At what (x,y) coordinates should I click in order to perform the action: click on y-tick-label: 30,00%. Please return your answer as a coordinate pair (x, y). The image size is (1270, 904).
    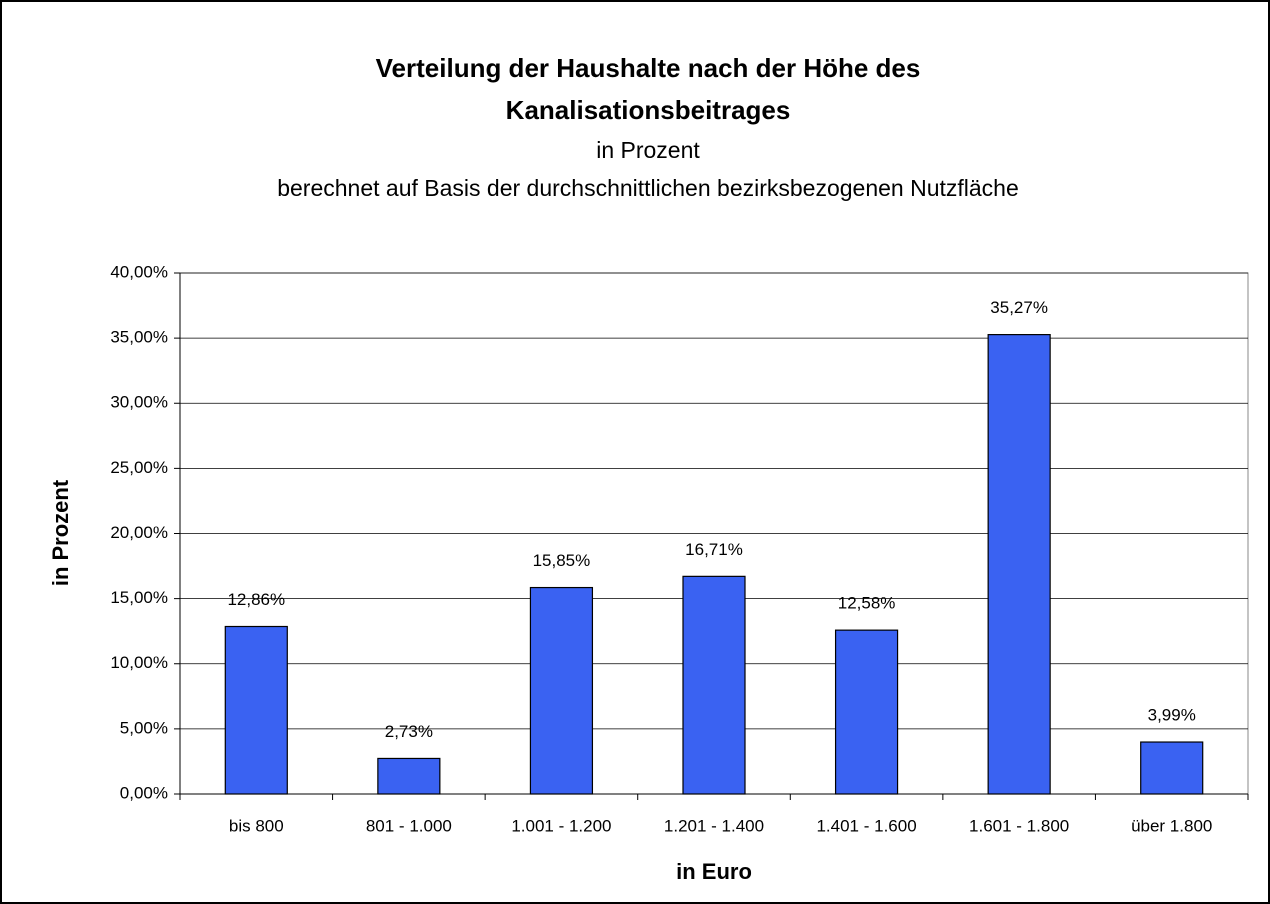
    Looking at the image, I should click on (139, 402).